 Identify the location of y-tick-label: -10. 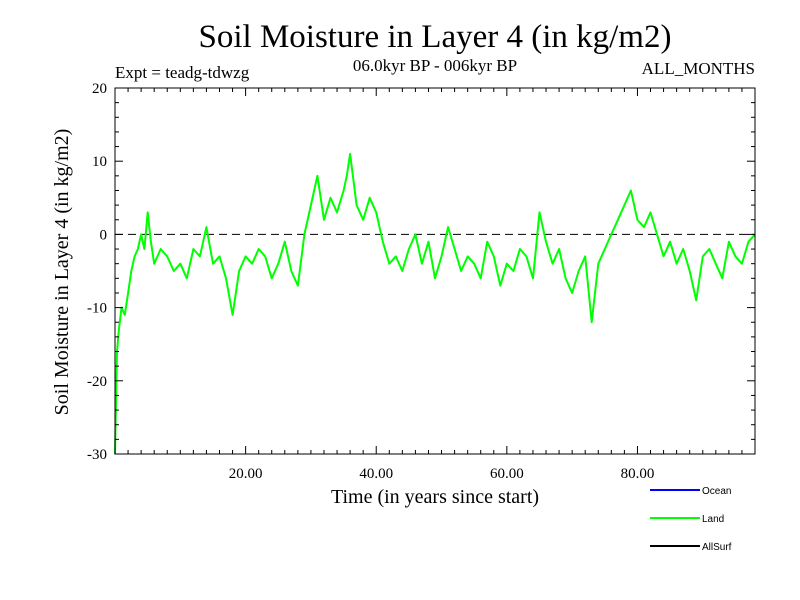
(97, 309).